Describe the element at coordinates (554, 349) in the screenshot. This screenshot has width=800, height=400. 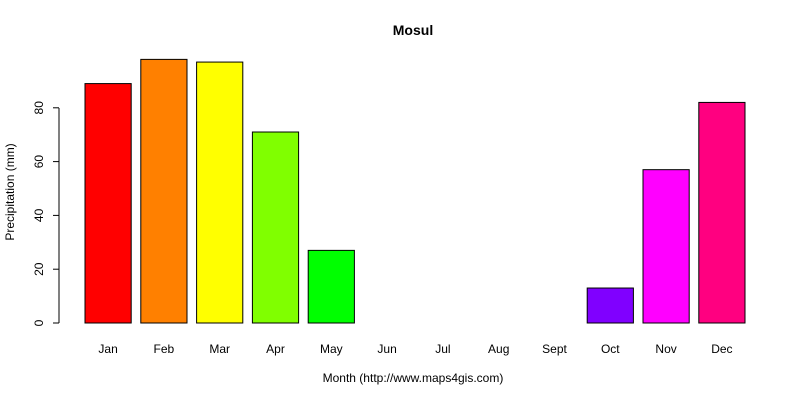
I see `x-tick-label: Sept` at that location.